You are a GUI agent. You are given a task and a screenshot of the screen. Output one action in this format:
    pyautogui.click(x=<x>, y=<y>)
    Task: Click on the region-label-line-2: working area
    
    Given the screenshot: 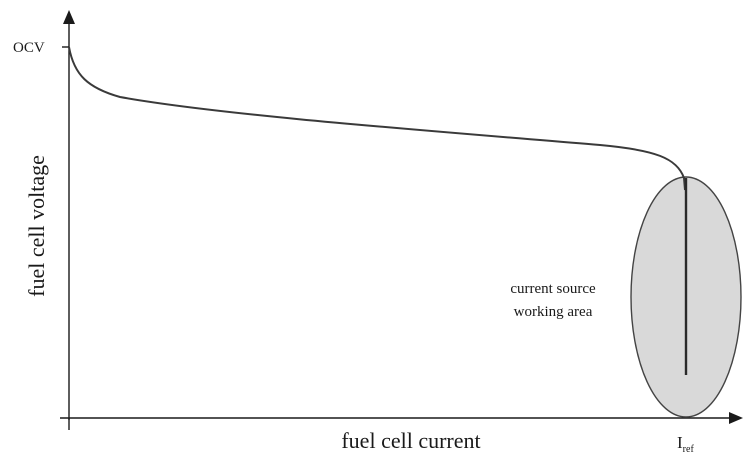 What is the action you would take?
    pyautogui.click(x=553, y=312)
    